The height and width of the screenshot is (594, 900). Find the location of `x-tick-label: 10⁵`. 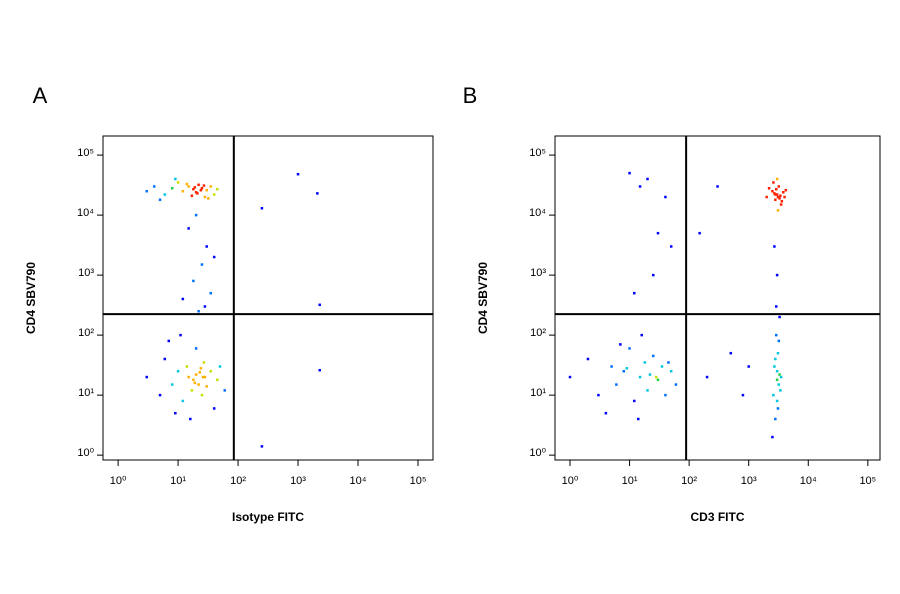

x-tick-label: 10⁵ is located at coordinates (867, 481).